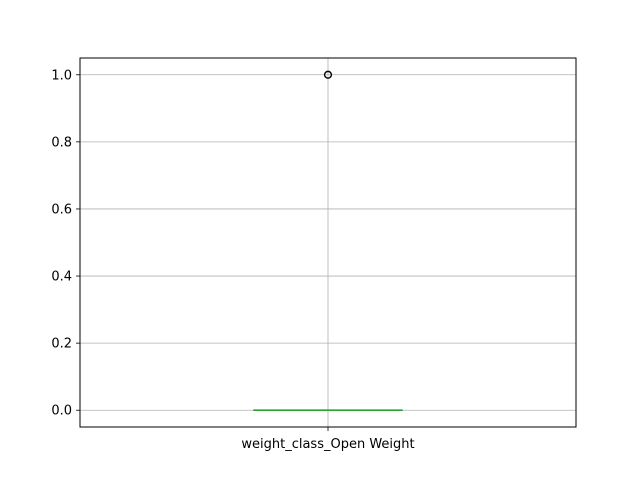 This screenshot has height=480, width=640. What do you see at coordinates (328, 74) in the screenshot?
I see `outlier-point` at bounding box center [328, 74].